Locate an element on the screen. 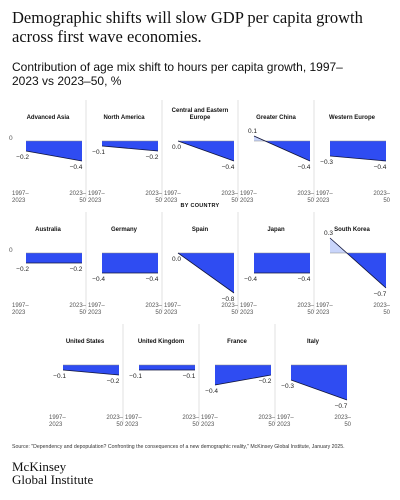 Image resolution: width=400 pixels, height=500 pixels. section-label: BY COUNTRY is located at coordinates (200, 206).